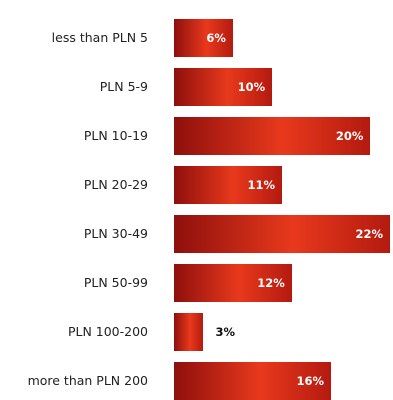 The height and width of the screenshot is (400, 393). Describe the element at coordinates (115, 233) in the screenshot. I see `category-label: PLN 30-49` at that location.